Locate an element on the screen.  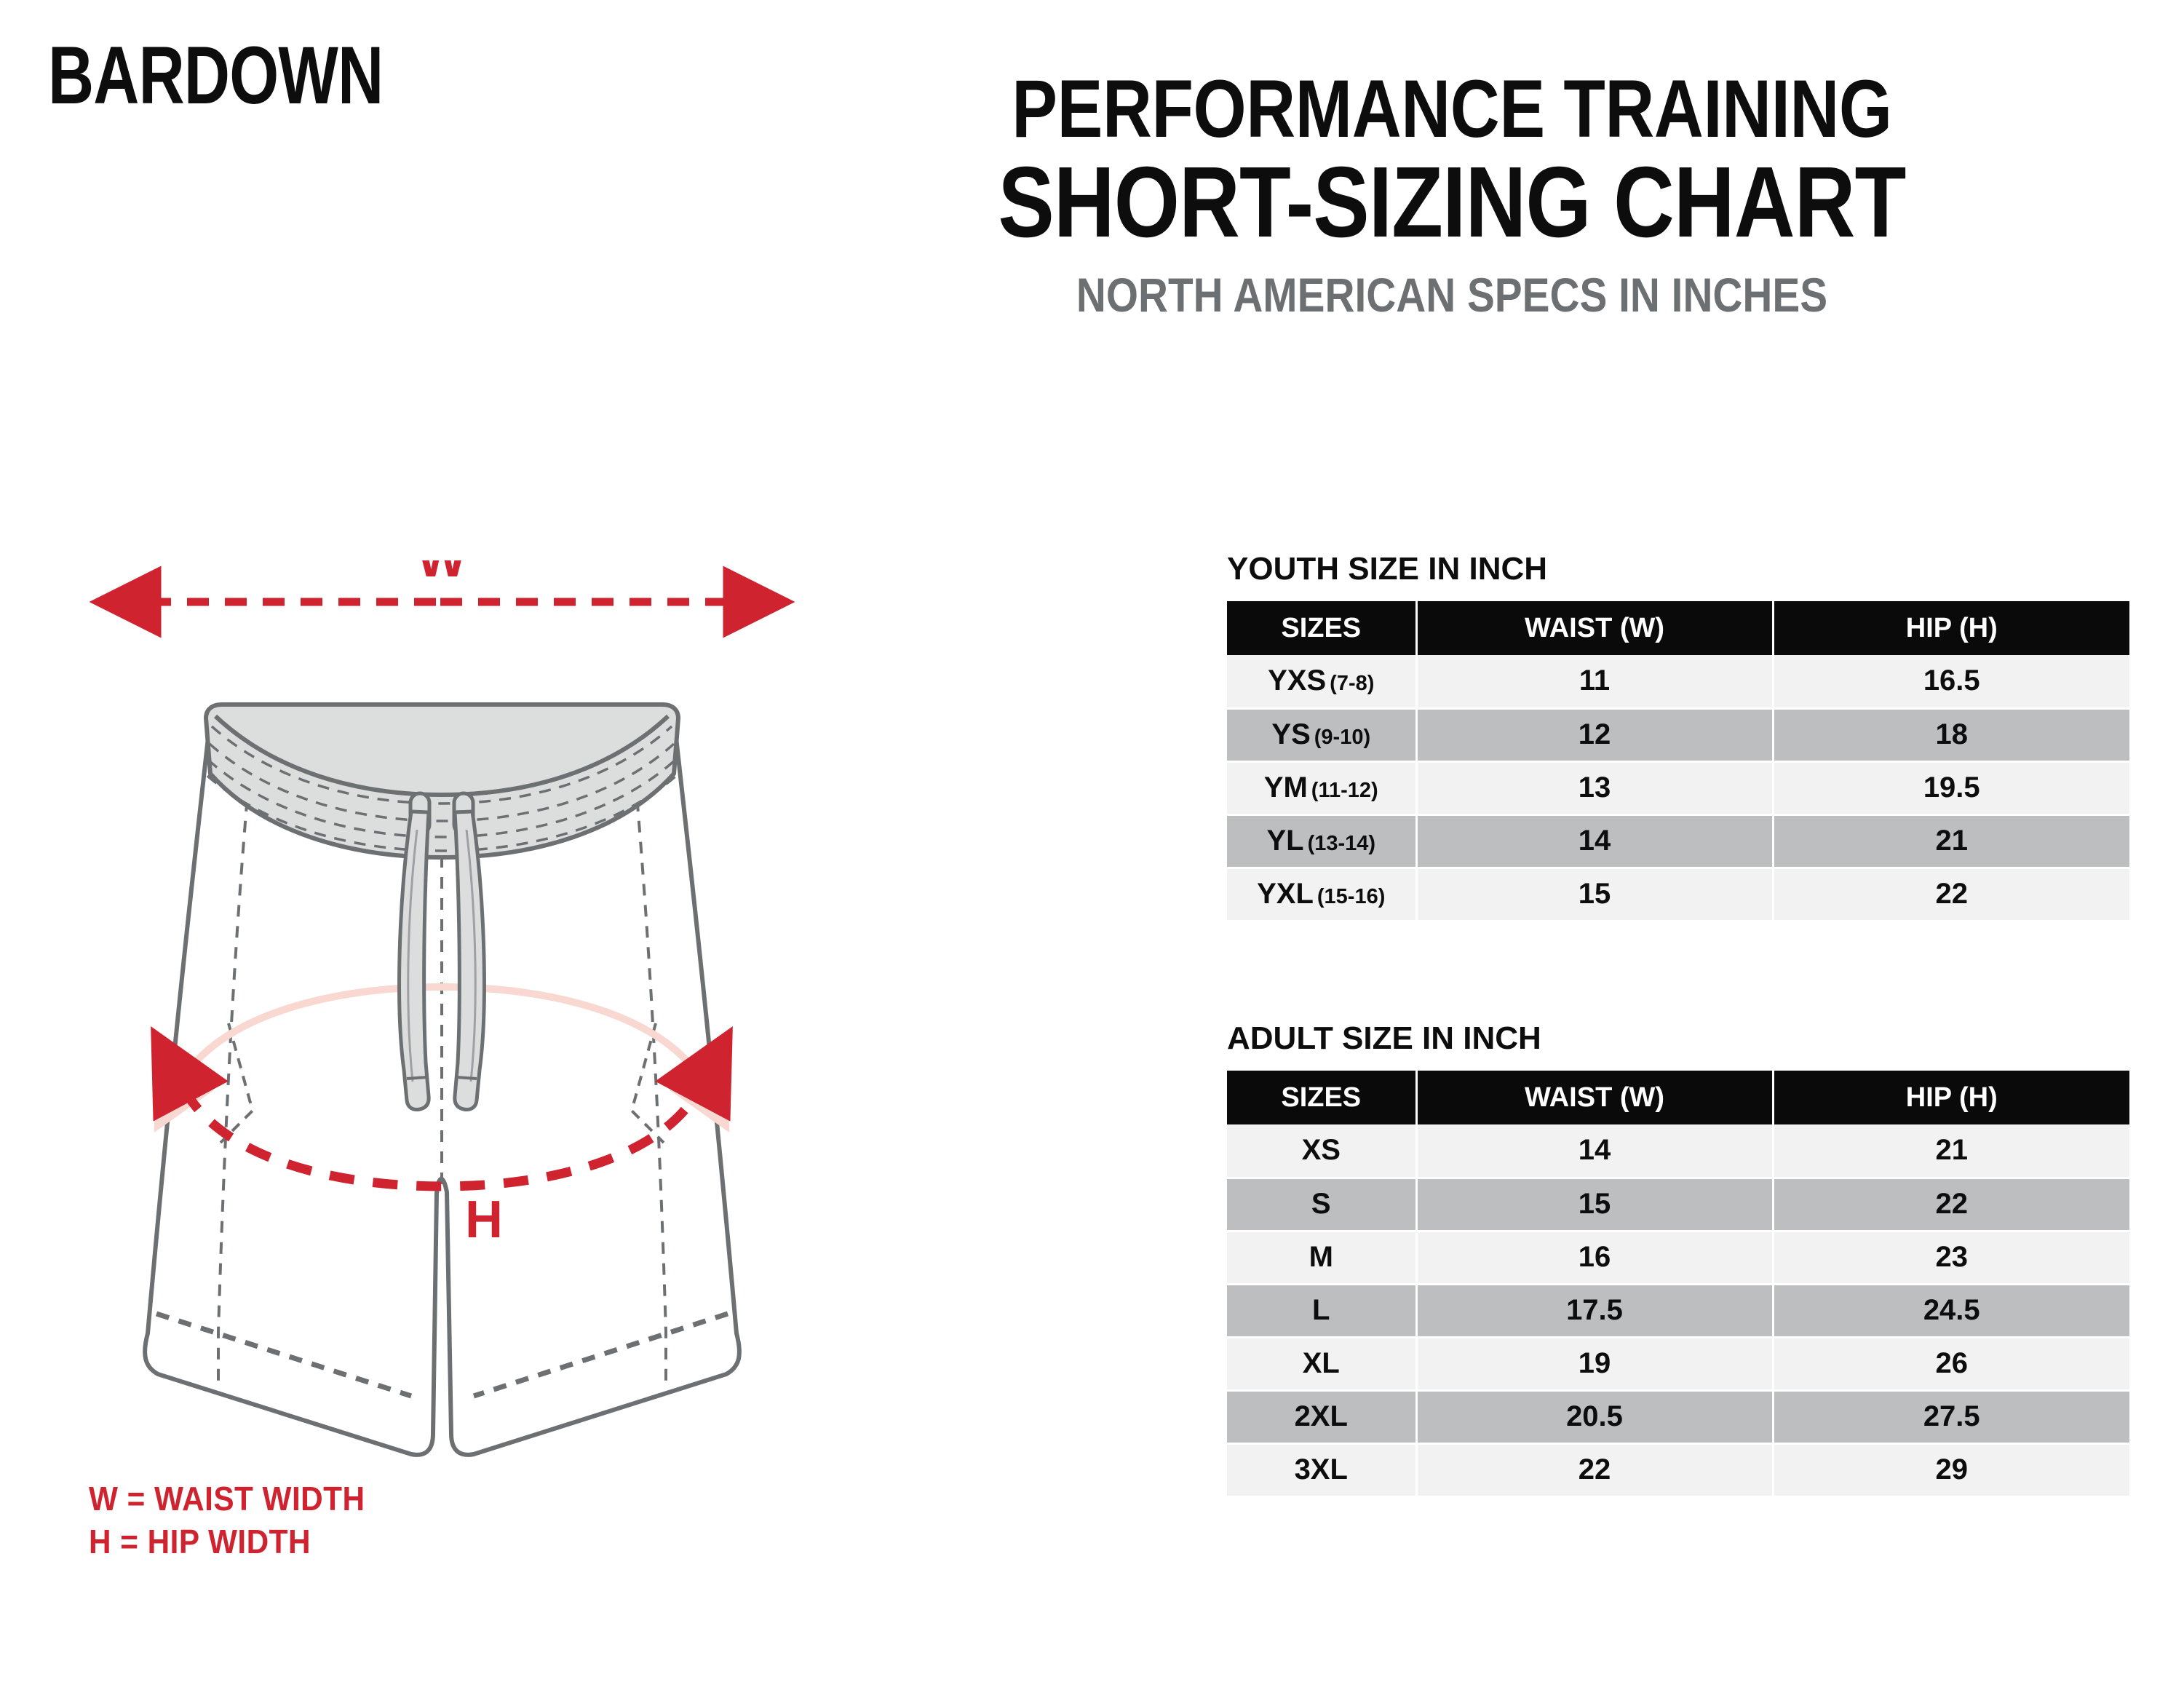
cell-size: XS is located at coordinates (1323, 1151).